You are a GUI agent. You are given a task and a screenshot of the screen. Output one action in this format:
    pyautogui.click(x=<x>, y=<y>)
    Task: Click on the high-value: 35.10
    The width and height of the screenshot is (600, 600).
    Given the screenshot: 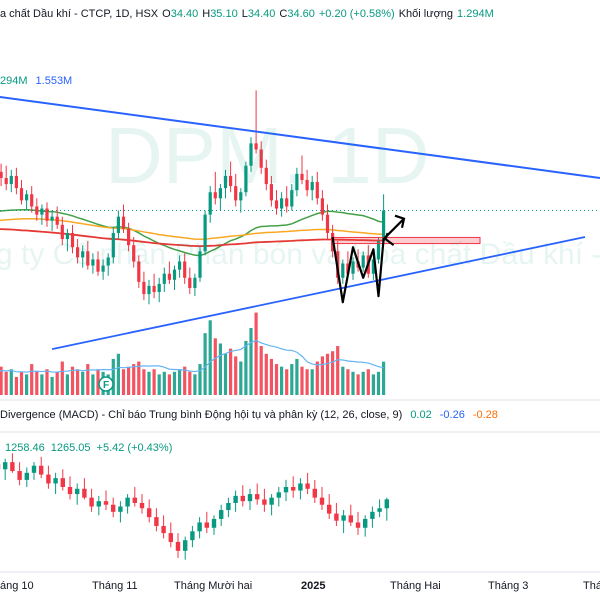 What is the action you would take?
    pyautogui.click(x=224, y=14)
    